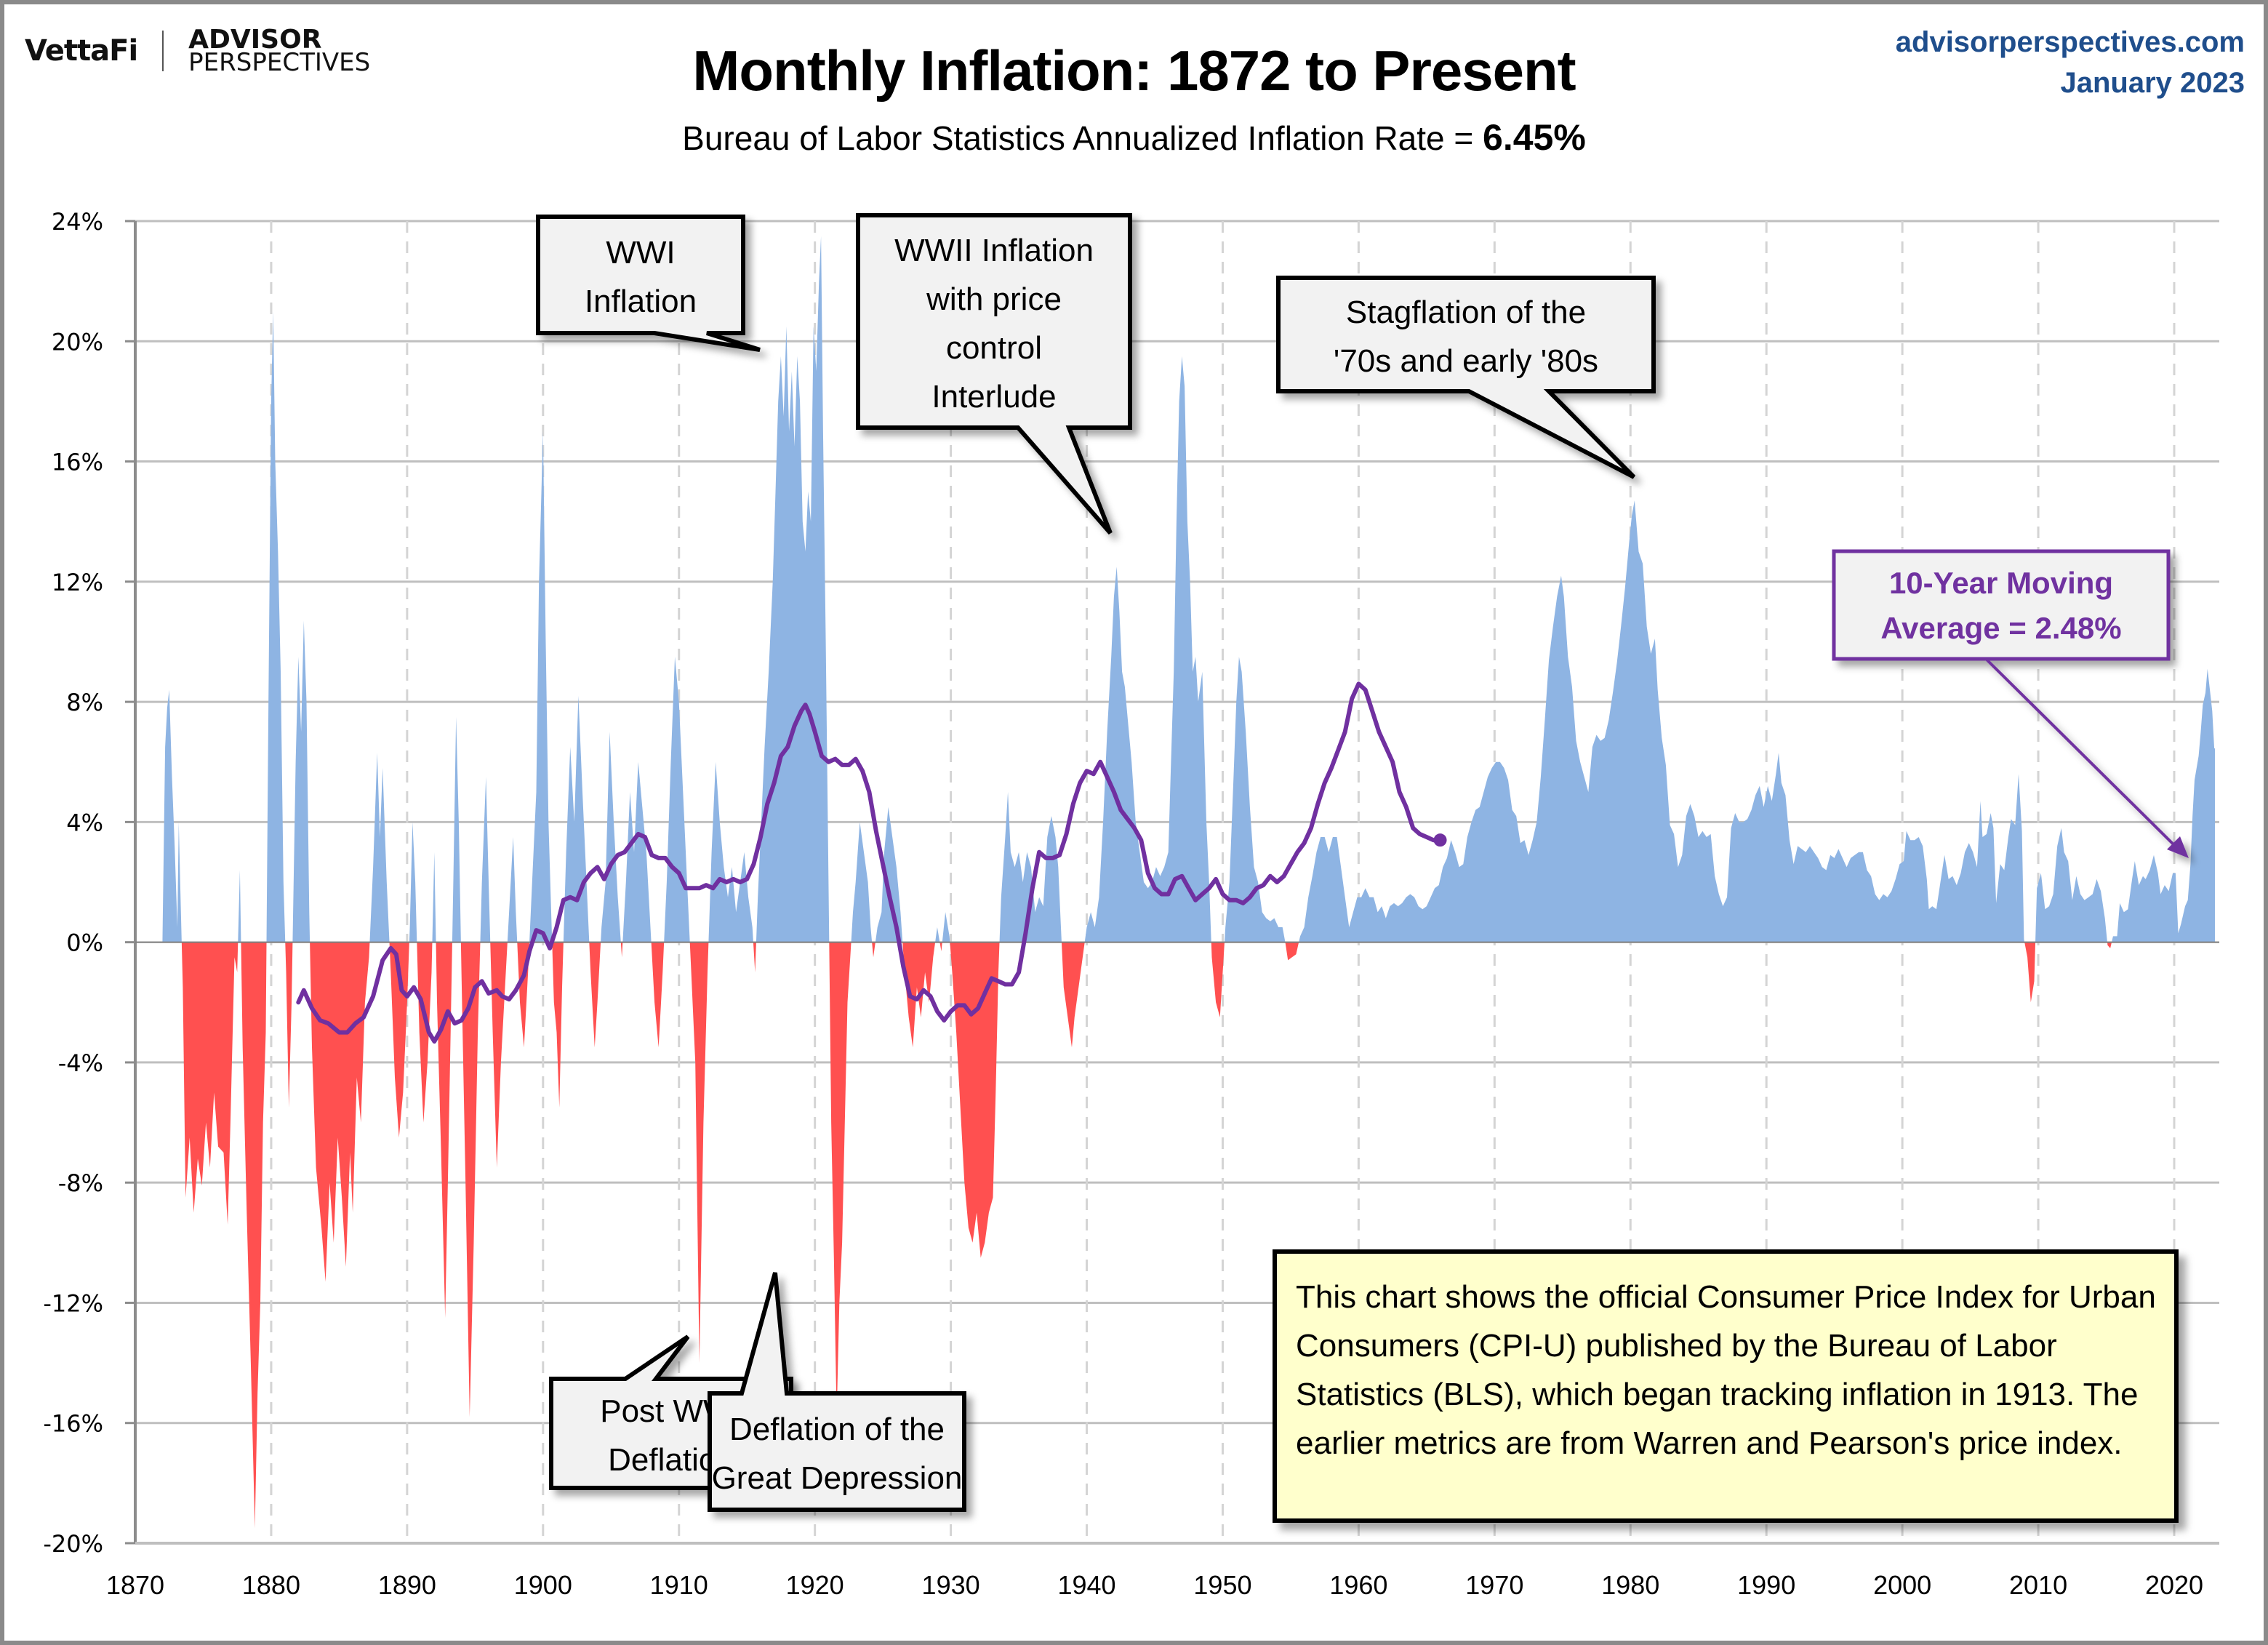 This screenshot has height=1645, width=2268. I want to click on x-tick-label: 1880, so click(271, 1585).